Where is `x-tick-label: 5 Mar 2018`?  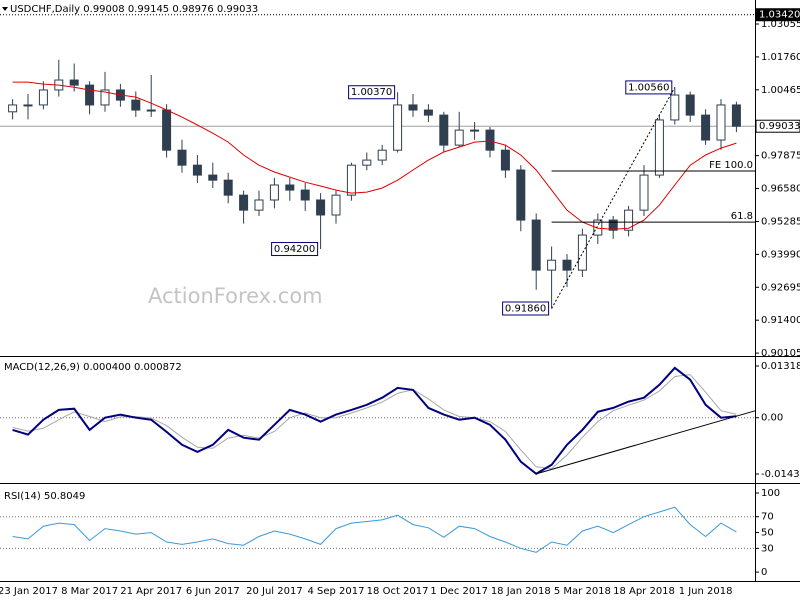
x-tick-label: 5 Mar 2018 is located at coordinates (582, 591).